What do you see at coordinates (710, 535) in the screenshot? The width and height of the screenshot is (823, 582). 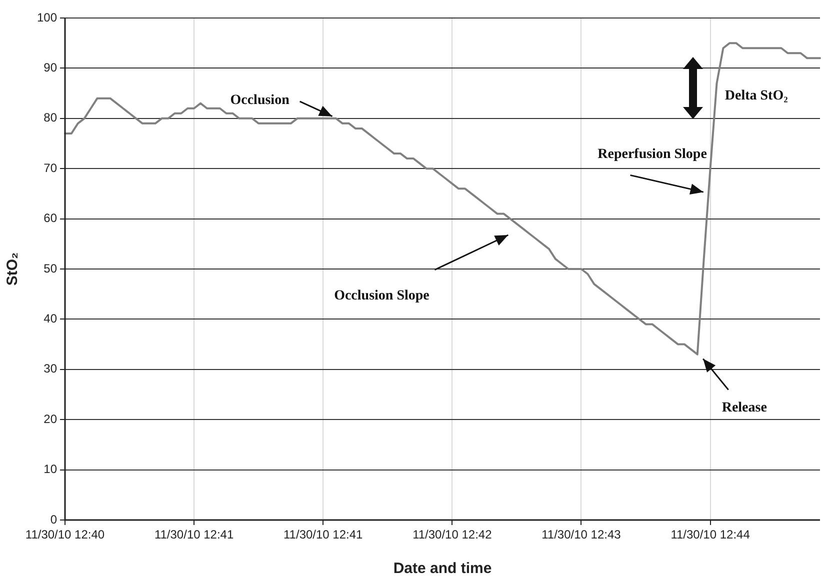 I see `x-tick-label: 11/30/10 12:44` at bounding box center [710, 535].